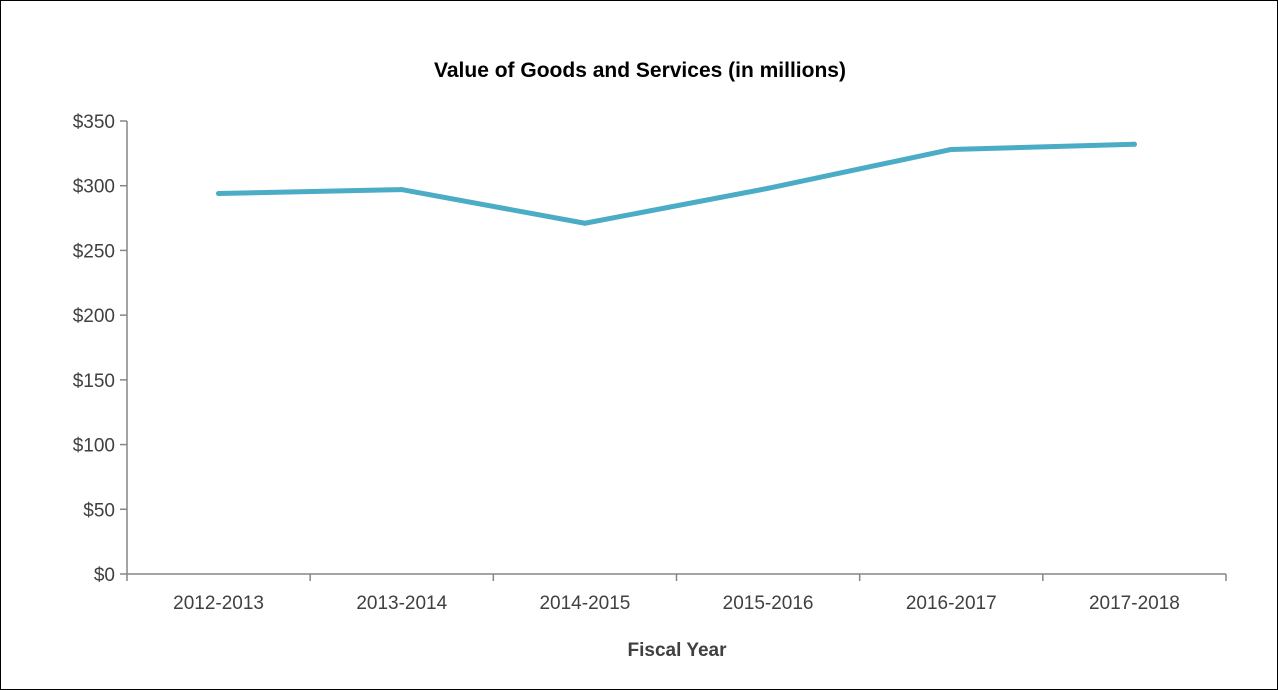 This screenshot has height=690, width=1278. What do you see at coordinates (99, 510) in the screenshot?
I see `y-tick-label: $50` at bounding box center [99, 510].